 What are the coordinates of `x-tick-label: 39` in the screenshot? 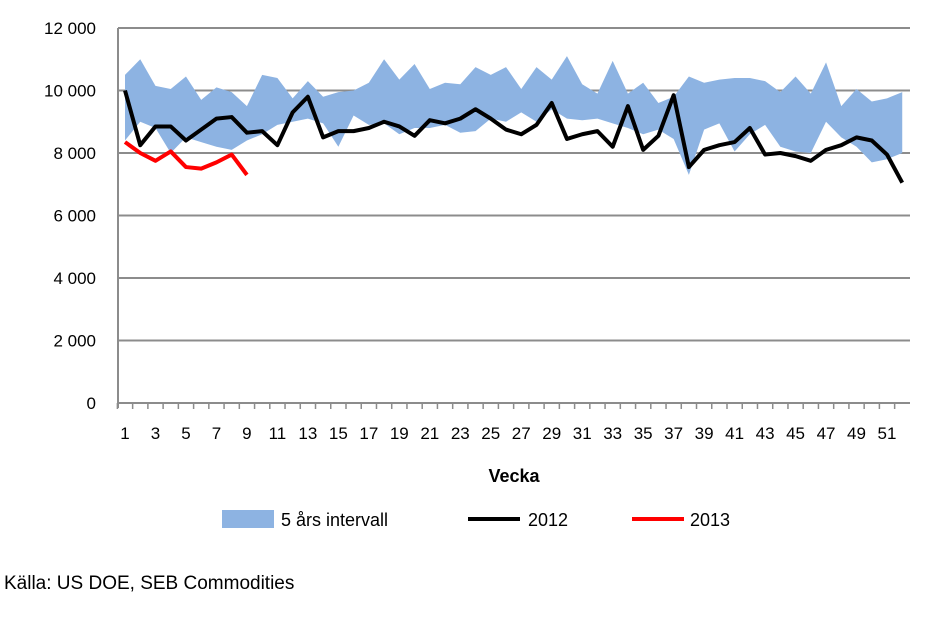 It's located at (704, 433).